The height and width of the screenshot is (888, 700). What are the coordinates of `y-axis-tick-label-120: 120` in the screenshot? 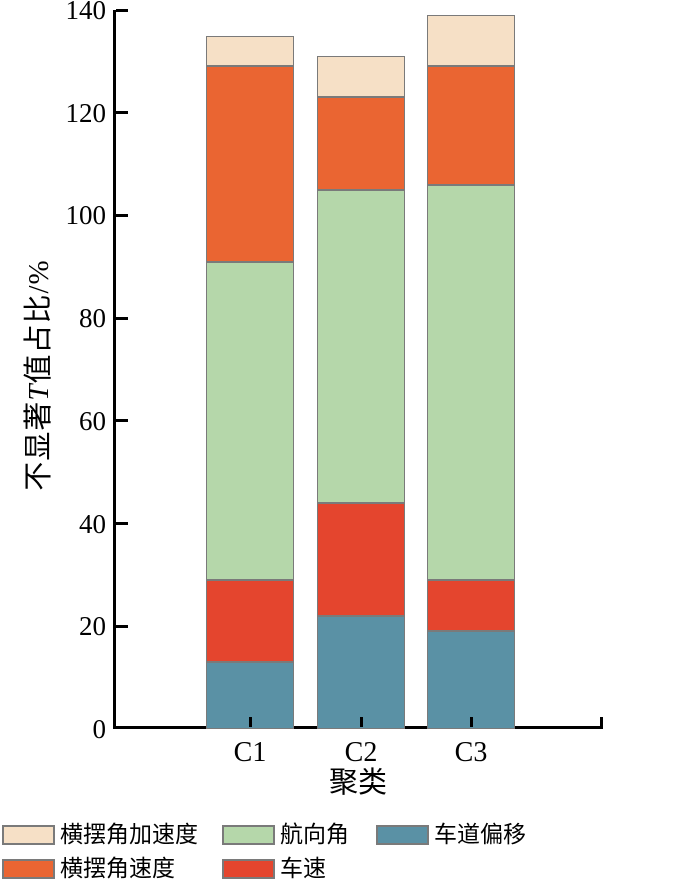 It's located at (86, 112).